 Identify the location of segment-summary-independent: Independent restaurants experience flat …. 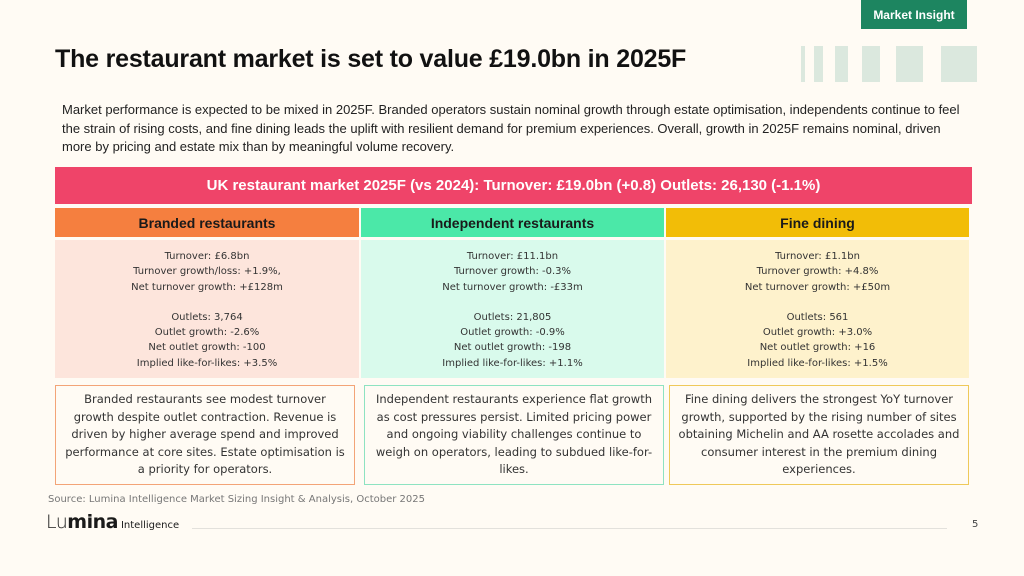
(514, 435).